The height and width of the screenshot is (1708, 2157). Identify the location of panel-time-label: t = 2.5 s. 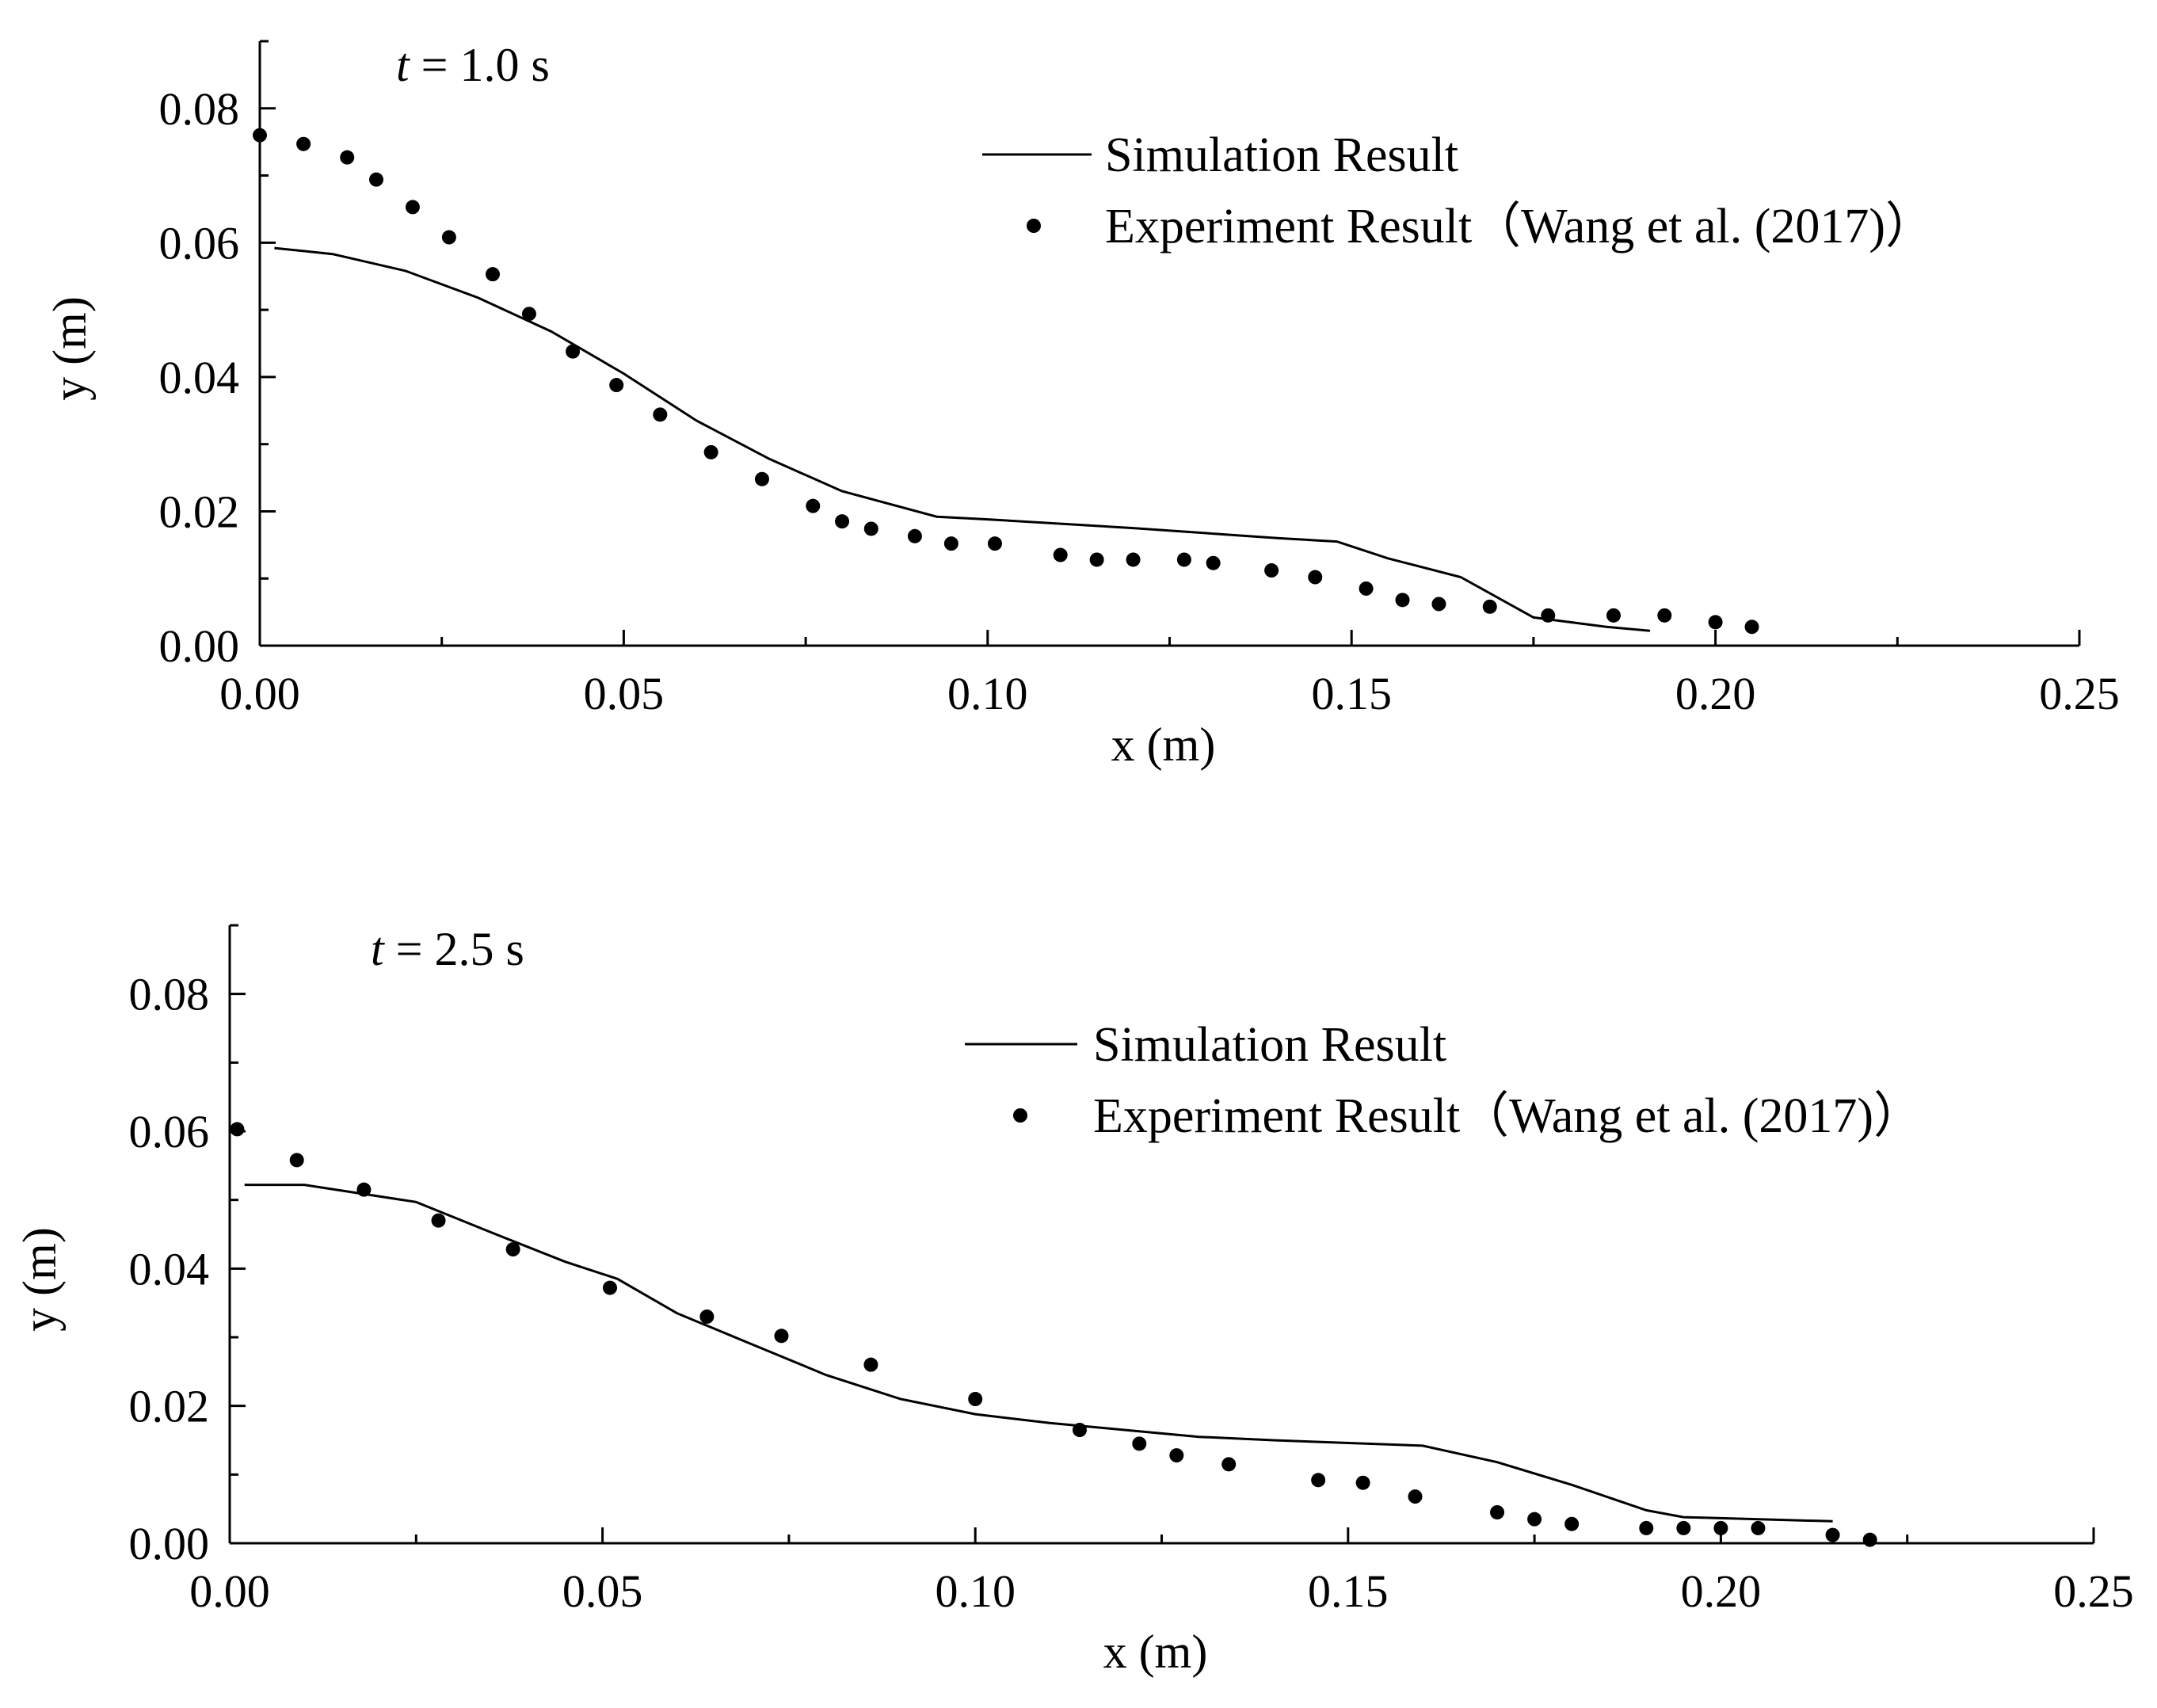
(447, 949).